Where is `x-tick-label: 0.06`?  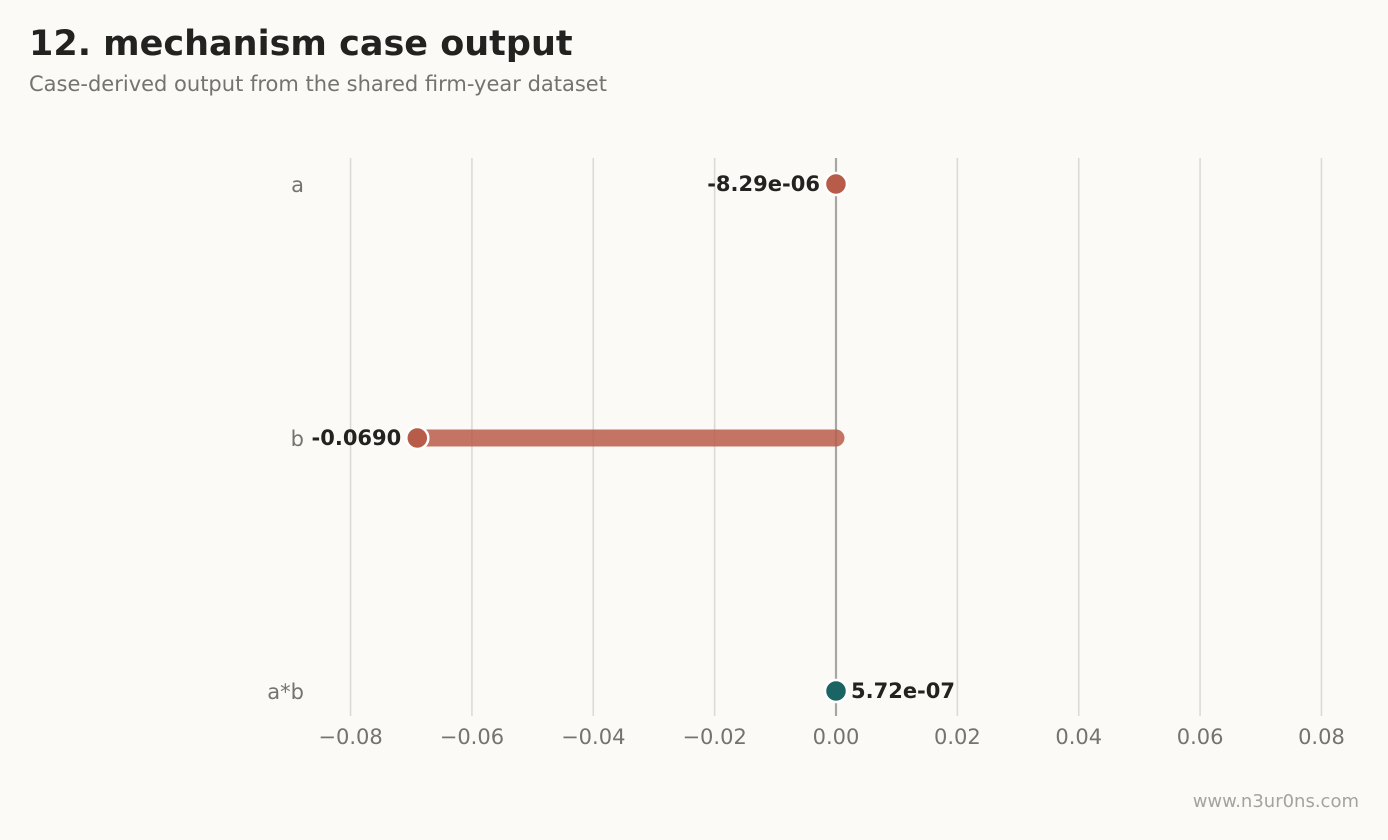
x-tick-label: 0.06 is located at coordinates (1200, 737).